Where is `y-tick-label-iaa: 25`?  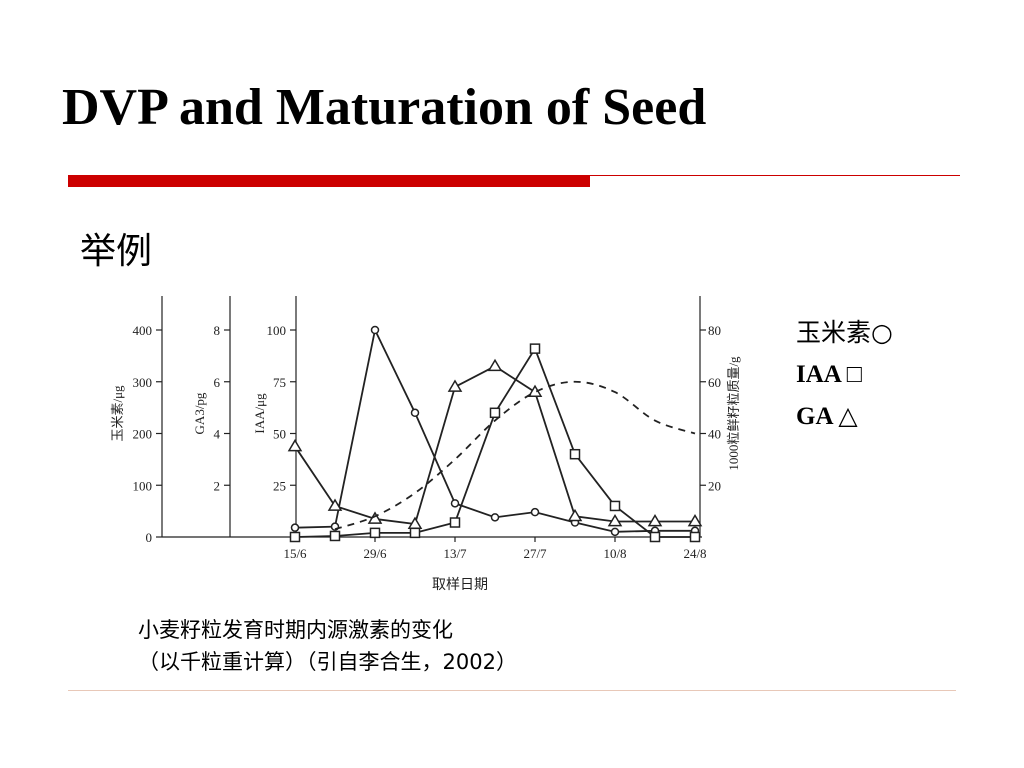
y-tick-label-iaa: 25 is located at coordinates (279, 485).